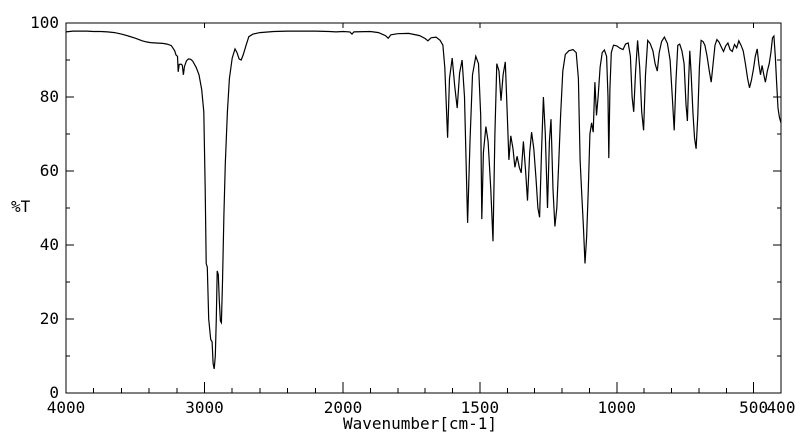 The width and height of the screenshot is (800, 441). Describe the element at coordinates (616, 407) in the screenshot. I see `x-tick-label: 1000` at that location.